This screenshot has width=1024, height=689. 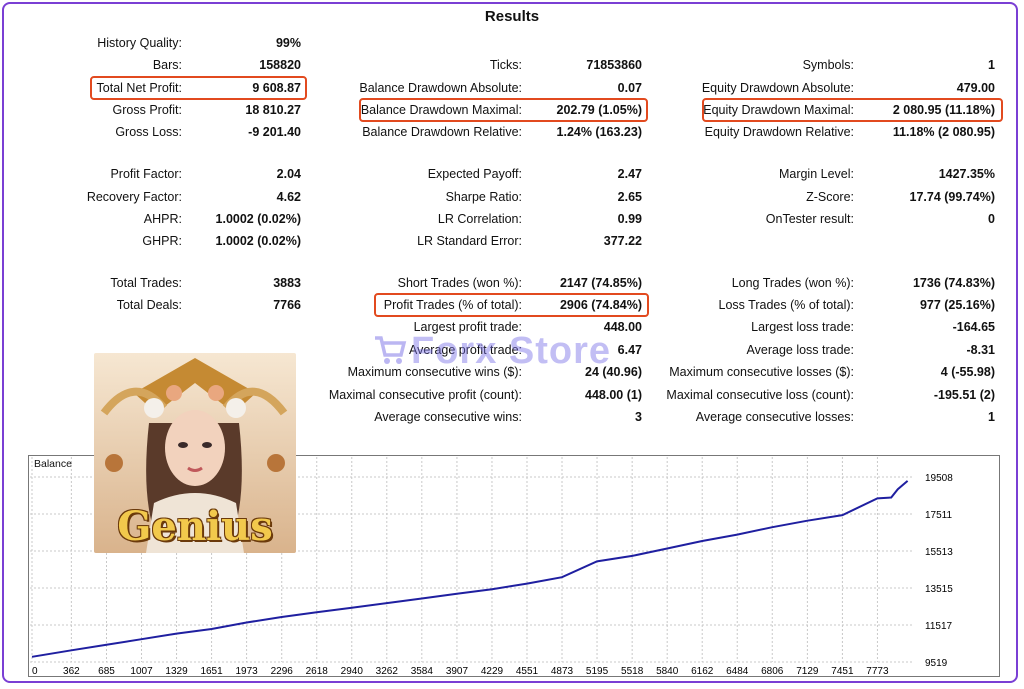 What do you see at coordinates (505, 65) in the screenshot?
I see `label-ticks: Ticks:` at bounding box center [505, 65].